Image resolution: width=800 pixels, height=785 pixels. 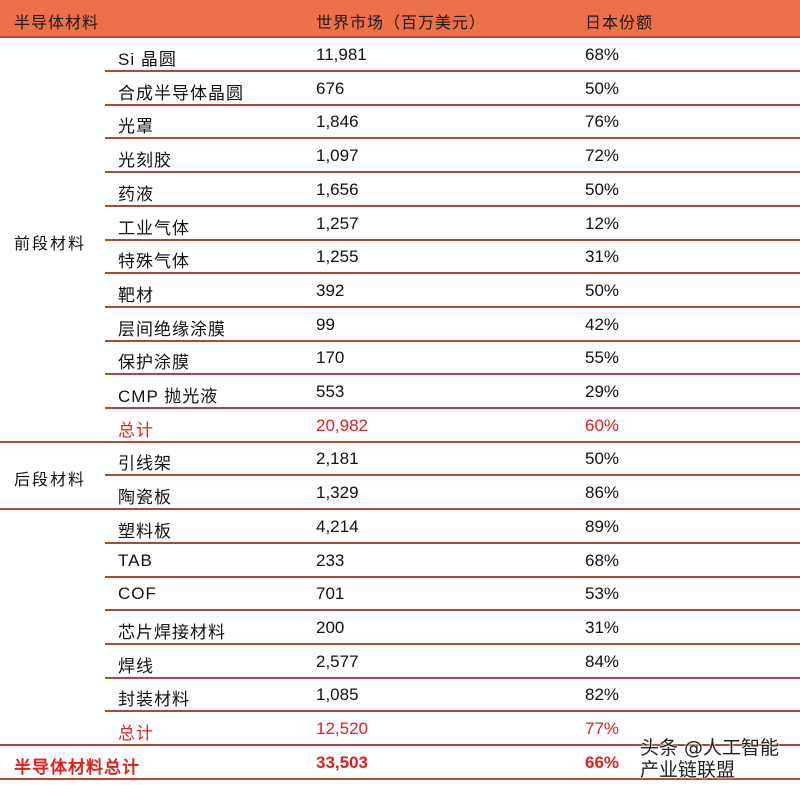 I want to click on japan-share: 29%, so click(x=602, y=391).